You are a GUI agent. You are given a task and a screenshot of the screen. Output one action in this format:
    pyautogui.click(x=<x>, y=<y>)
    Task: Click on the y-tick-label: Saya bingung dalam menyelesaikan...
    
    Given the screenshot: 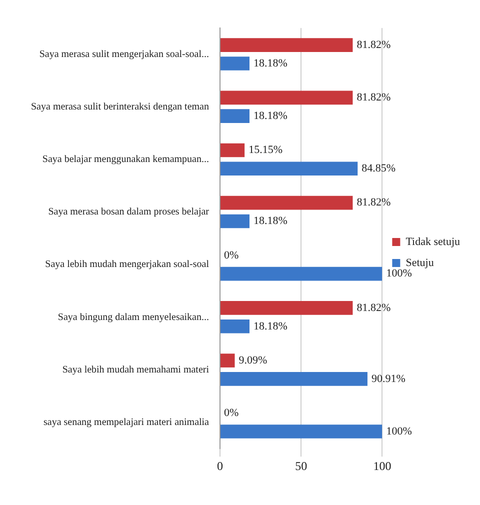 What is the action you would take?
    pyautogui.click(x=133, y=317)
    